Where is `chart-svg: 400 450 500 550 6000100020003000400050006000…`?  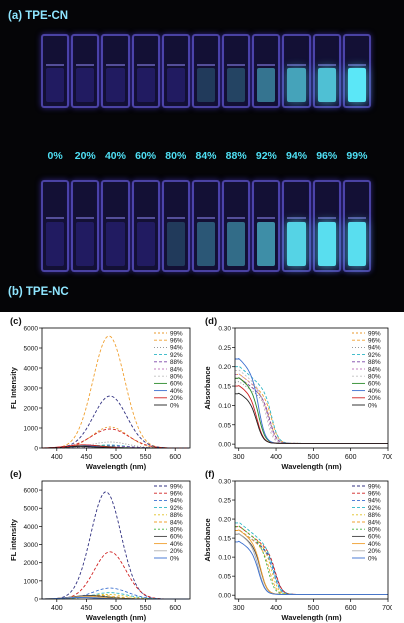
chart-svg: 400 450 500 550 6000100020003000400050006000… is located at coordinates (100, 551).